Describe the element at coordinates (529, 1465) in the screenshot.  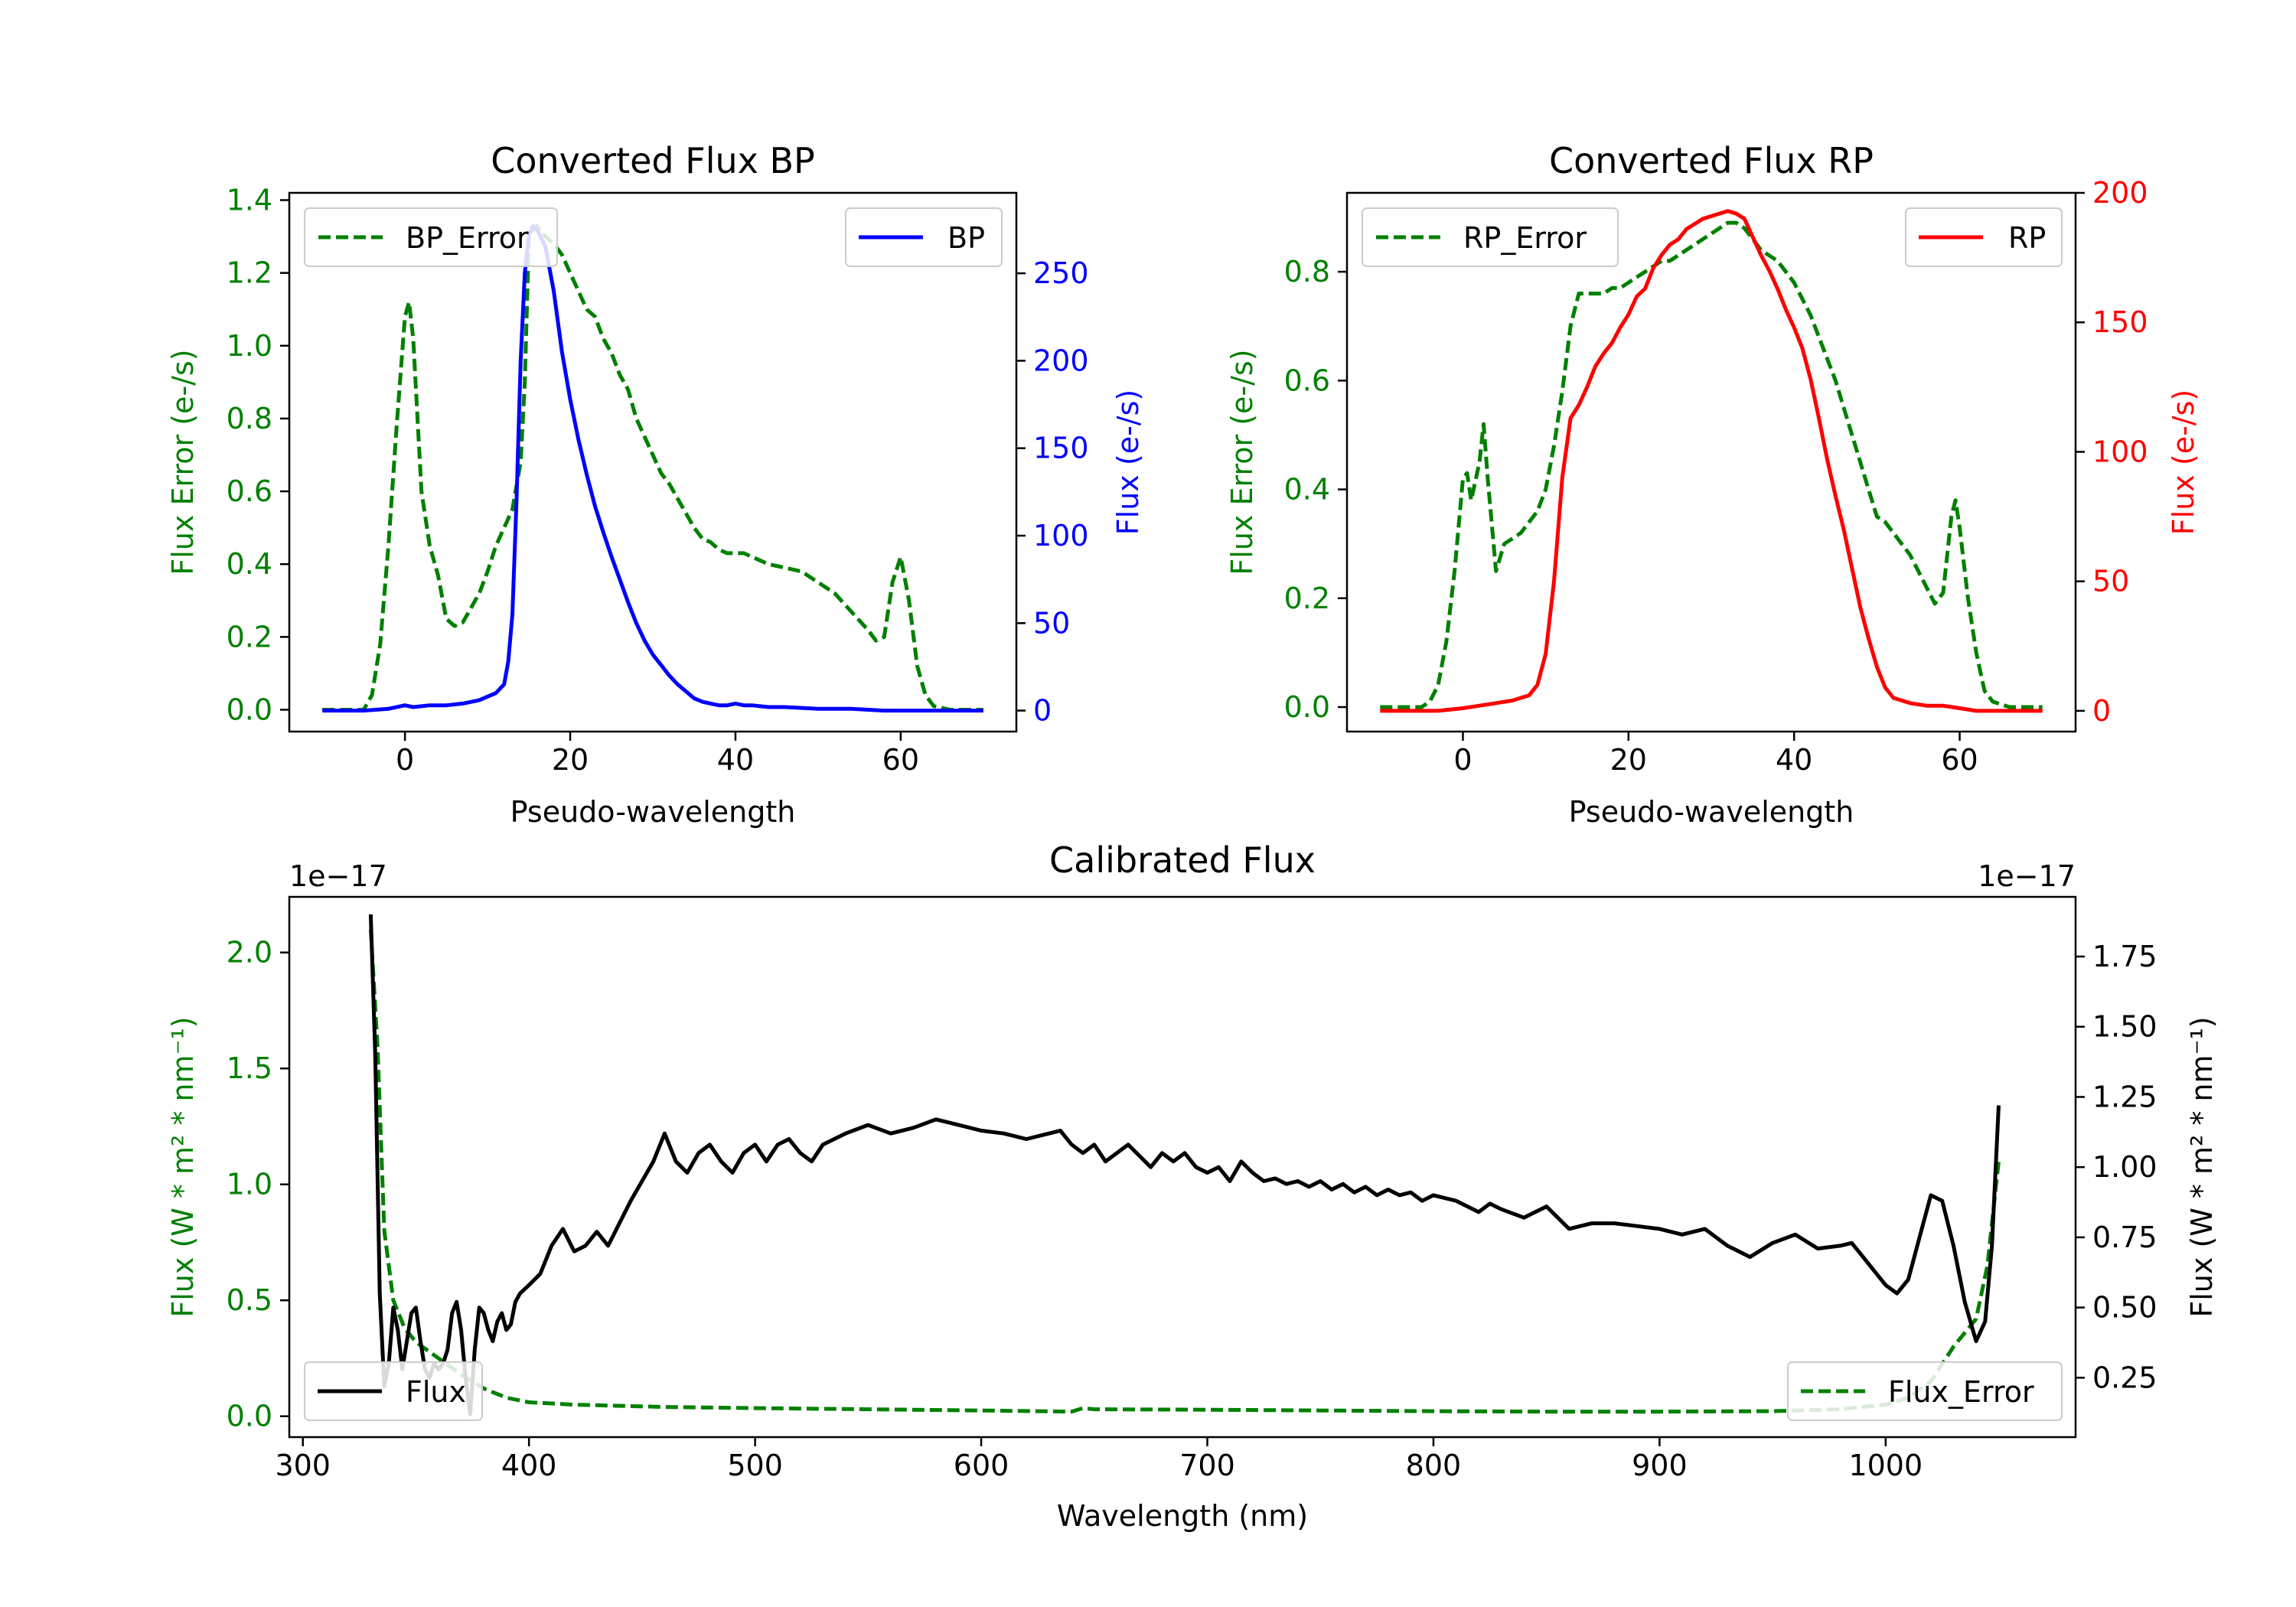
I see `cal-x-tick-label: 400` at that location.